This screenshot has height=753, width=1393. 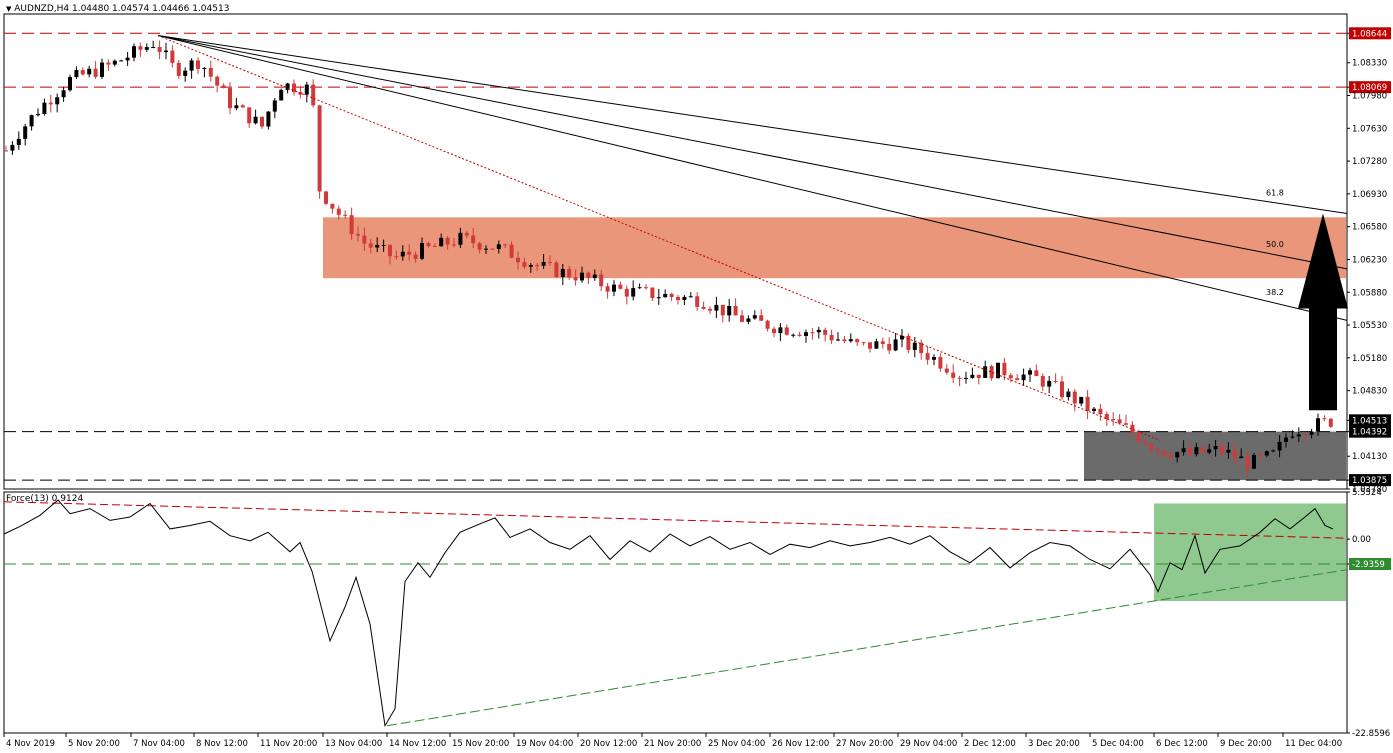 I want to click on x-tick-label: 29 Nov 04:00, so click(x=928, y=744).